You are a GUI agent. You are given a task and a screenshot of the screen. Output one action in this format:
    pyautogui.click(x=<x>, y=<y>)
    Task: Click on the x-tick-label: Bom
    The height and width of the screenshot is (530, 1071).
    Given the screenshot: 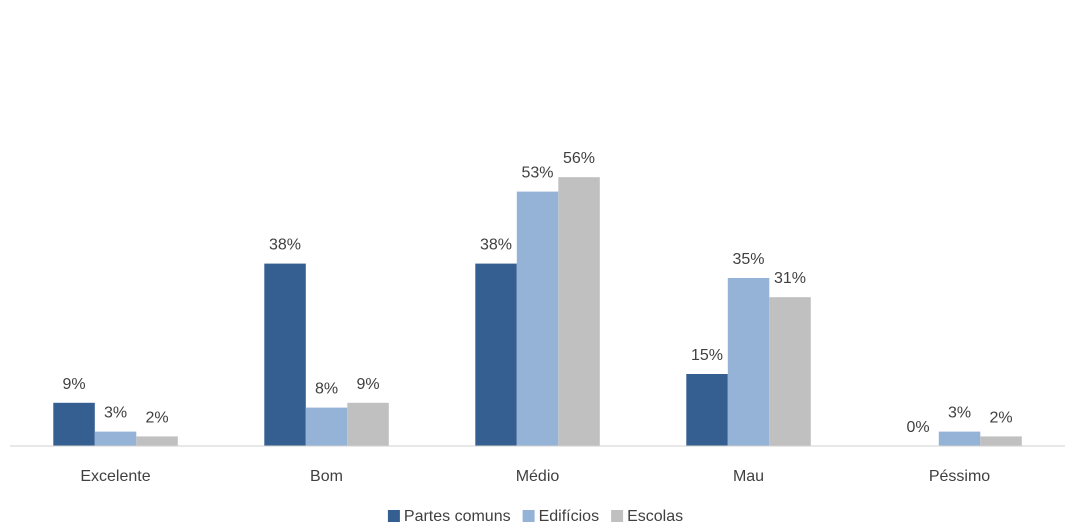 What is the action you would take?
    pyautogui.click(x=326, y=476)
    